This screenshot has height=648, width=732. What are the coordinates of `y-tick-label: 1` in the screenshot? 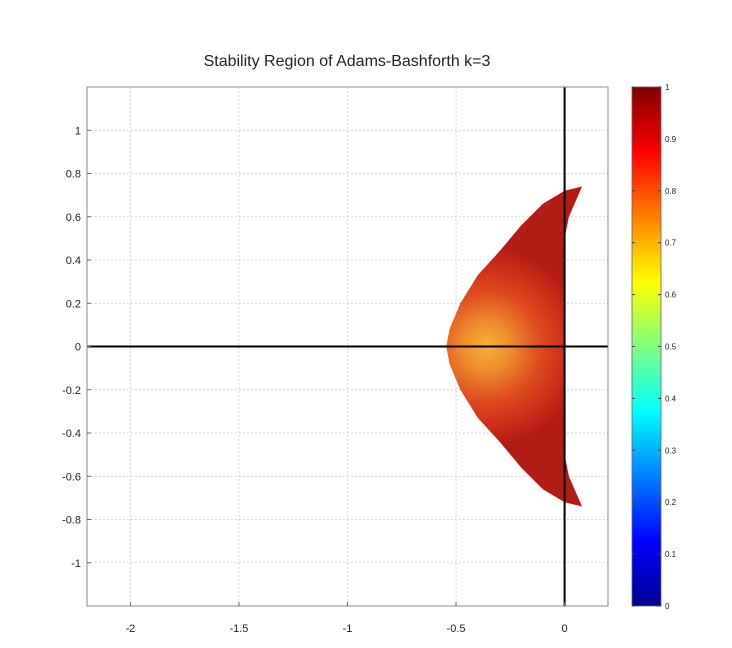 It's located at (78, 131).